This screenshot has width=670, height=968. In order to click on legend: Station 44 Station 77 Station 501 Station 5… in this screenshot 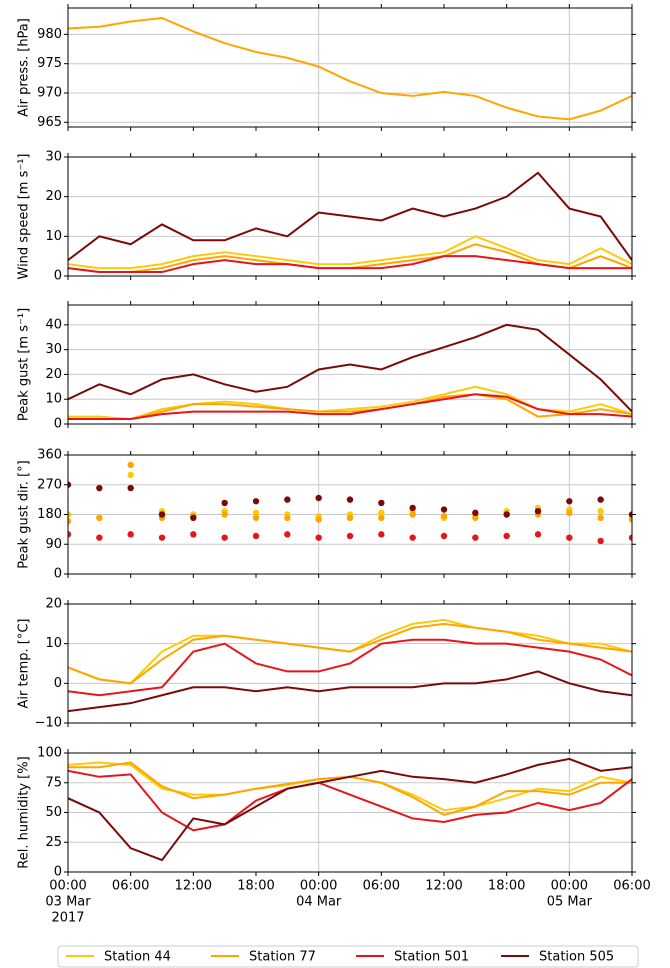, I will do `click(348, 956)`.